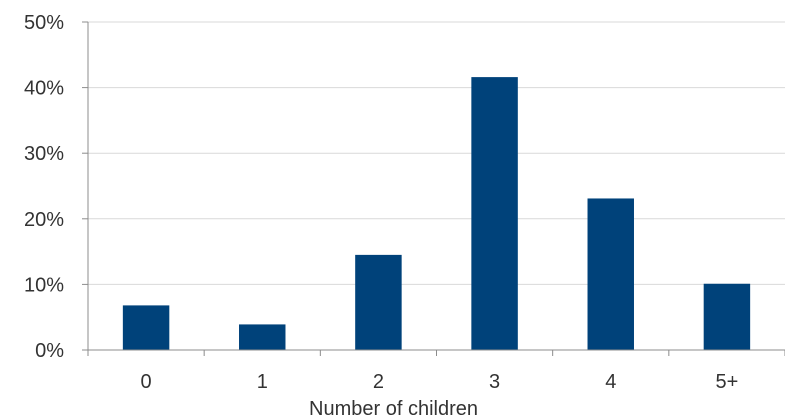 The image size is (785, 419). What do you see at coordinates (727, 382) in the screenshot?
I see `x-tick-label: 5+` at bounding box center [727, 382].